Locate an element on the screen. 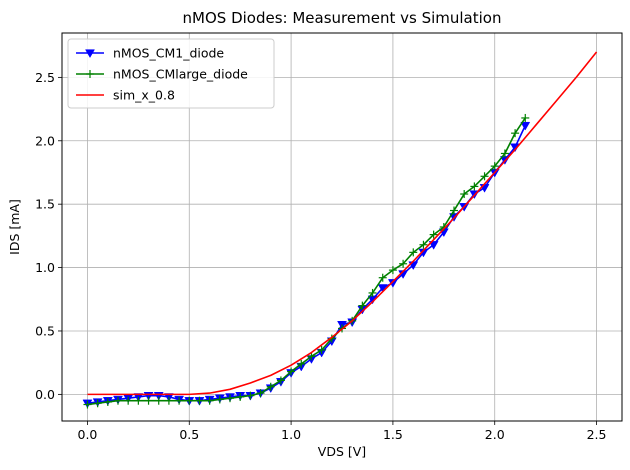  x-tick-label: 1.5 is located at coordinates (393, 434).